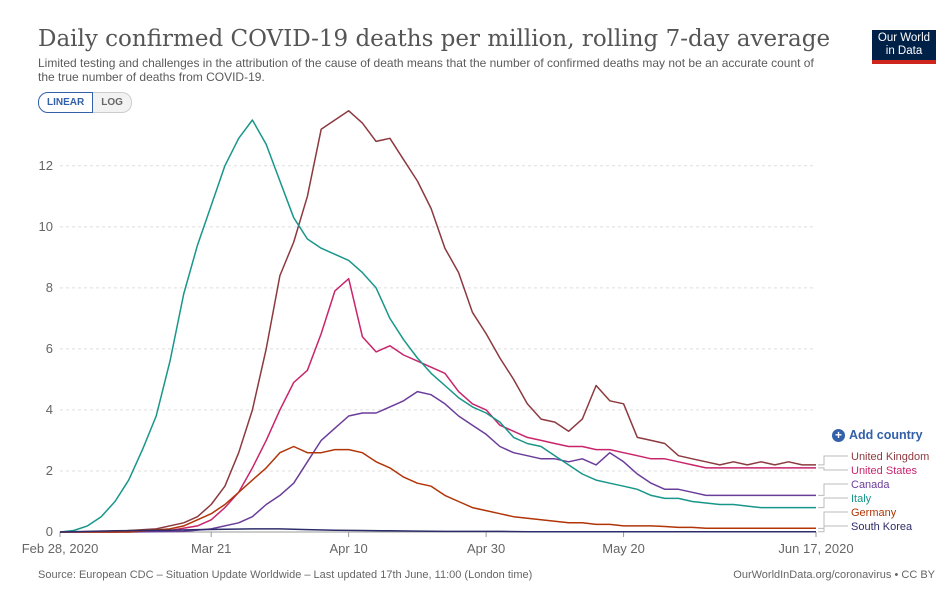 This screenshot has width=945, height=589. I want to click on y-tick-label: 6, so click(49, 348).